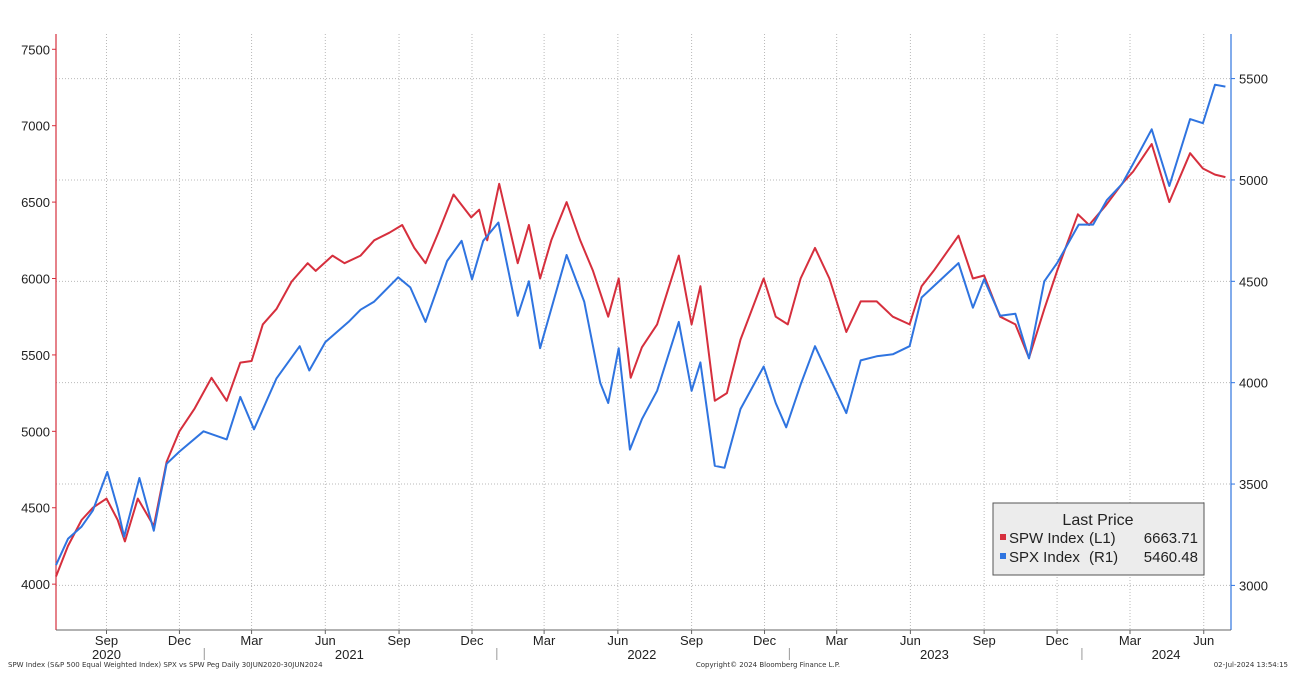  What do you see at coordinates (1251, 665) in the screenshot?
I see `footer-timestamp: 02-Jul-2024 13:54:15` at bounding box center [1251, 665].